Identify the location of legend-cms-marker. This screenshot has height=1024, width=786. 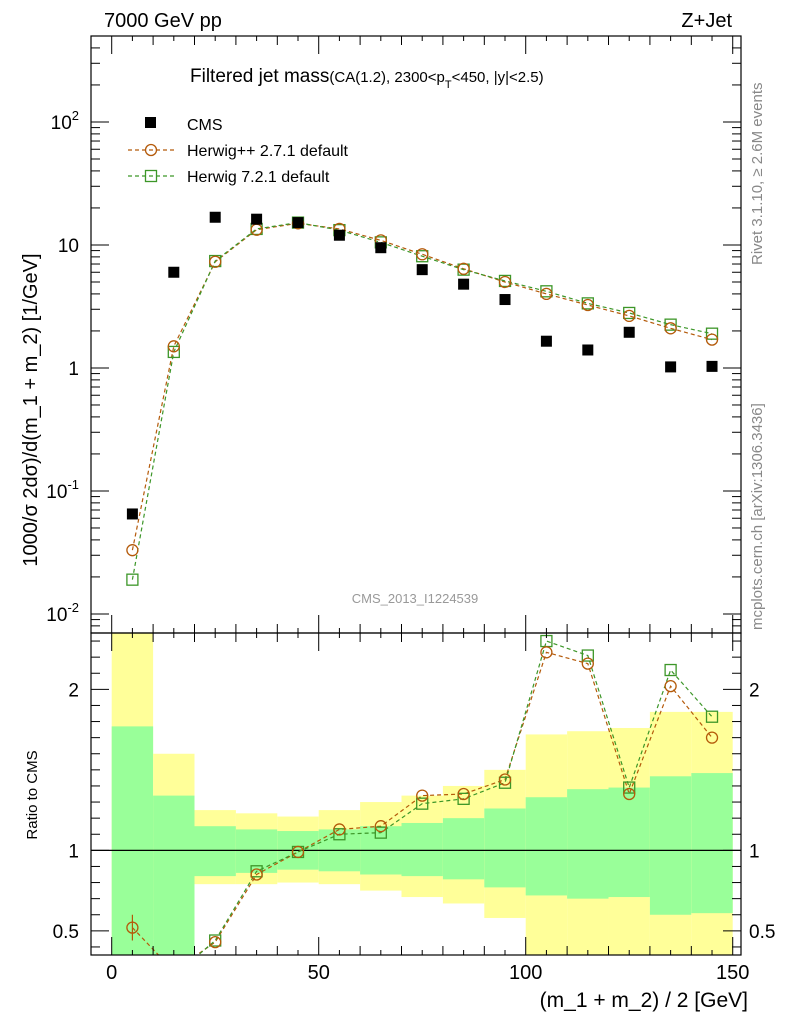
(150, 122).